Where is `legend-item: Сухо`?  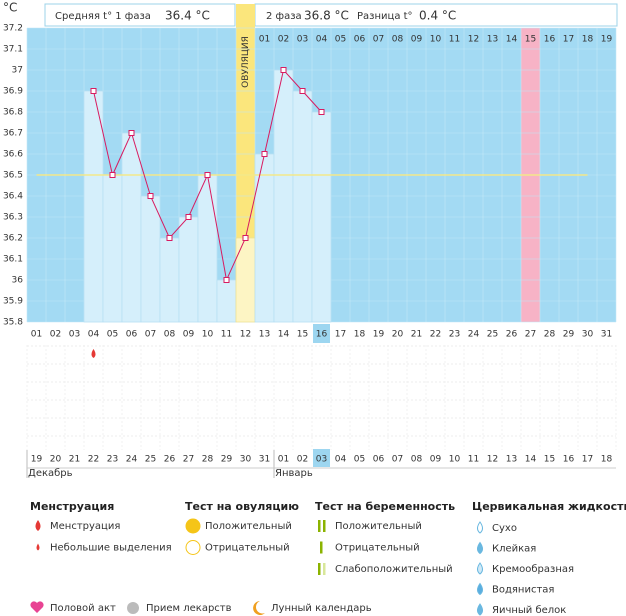 legend-item: Сухо is located at coordinates (504, 528).